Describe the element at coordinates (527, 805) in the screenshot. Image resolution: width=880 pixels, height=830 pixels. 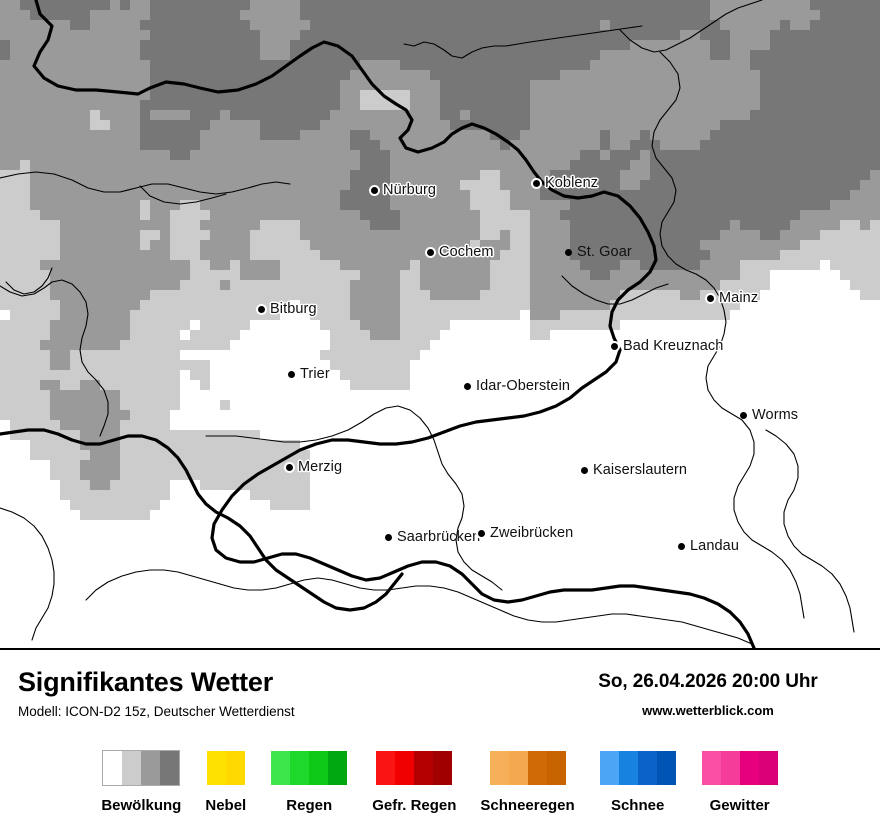
I see `legend-label: Schneeregen` at that location.